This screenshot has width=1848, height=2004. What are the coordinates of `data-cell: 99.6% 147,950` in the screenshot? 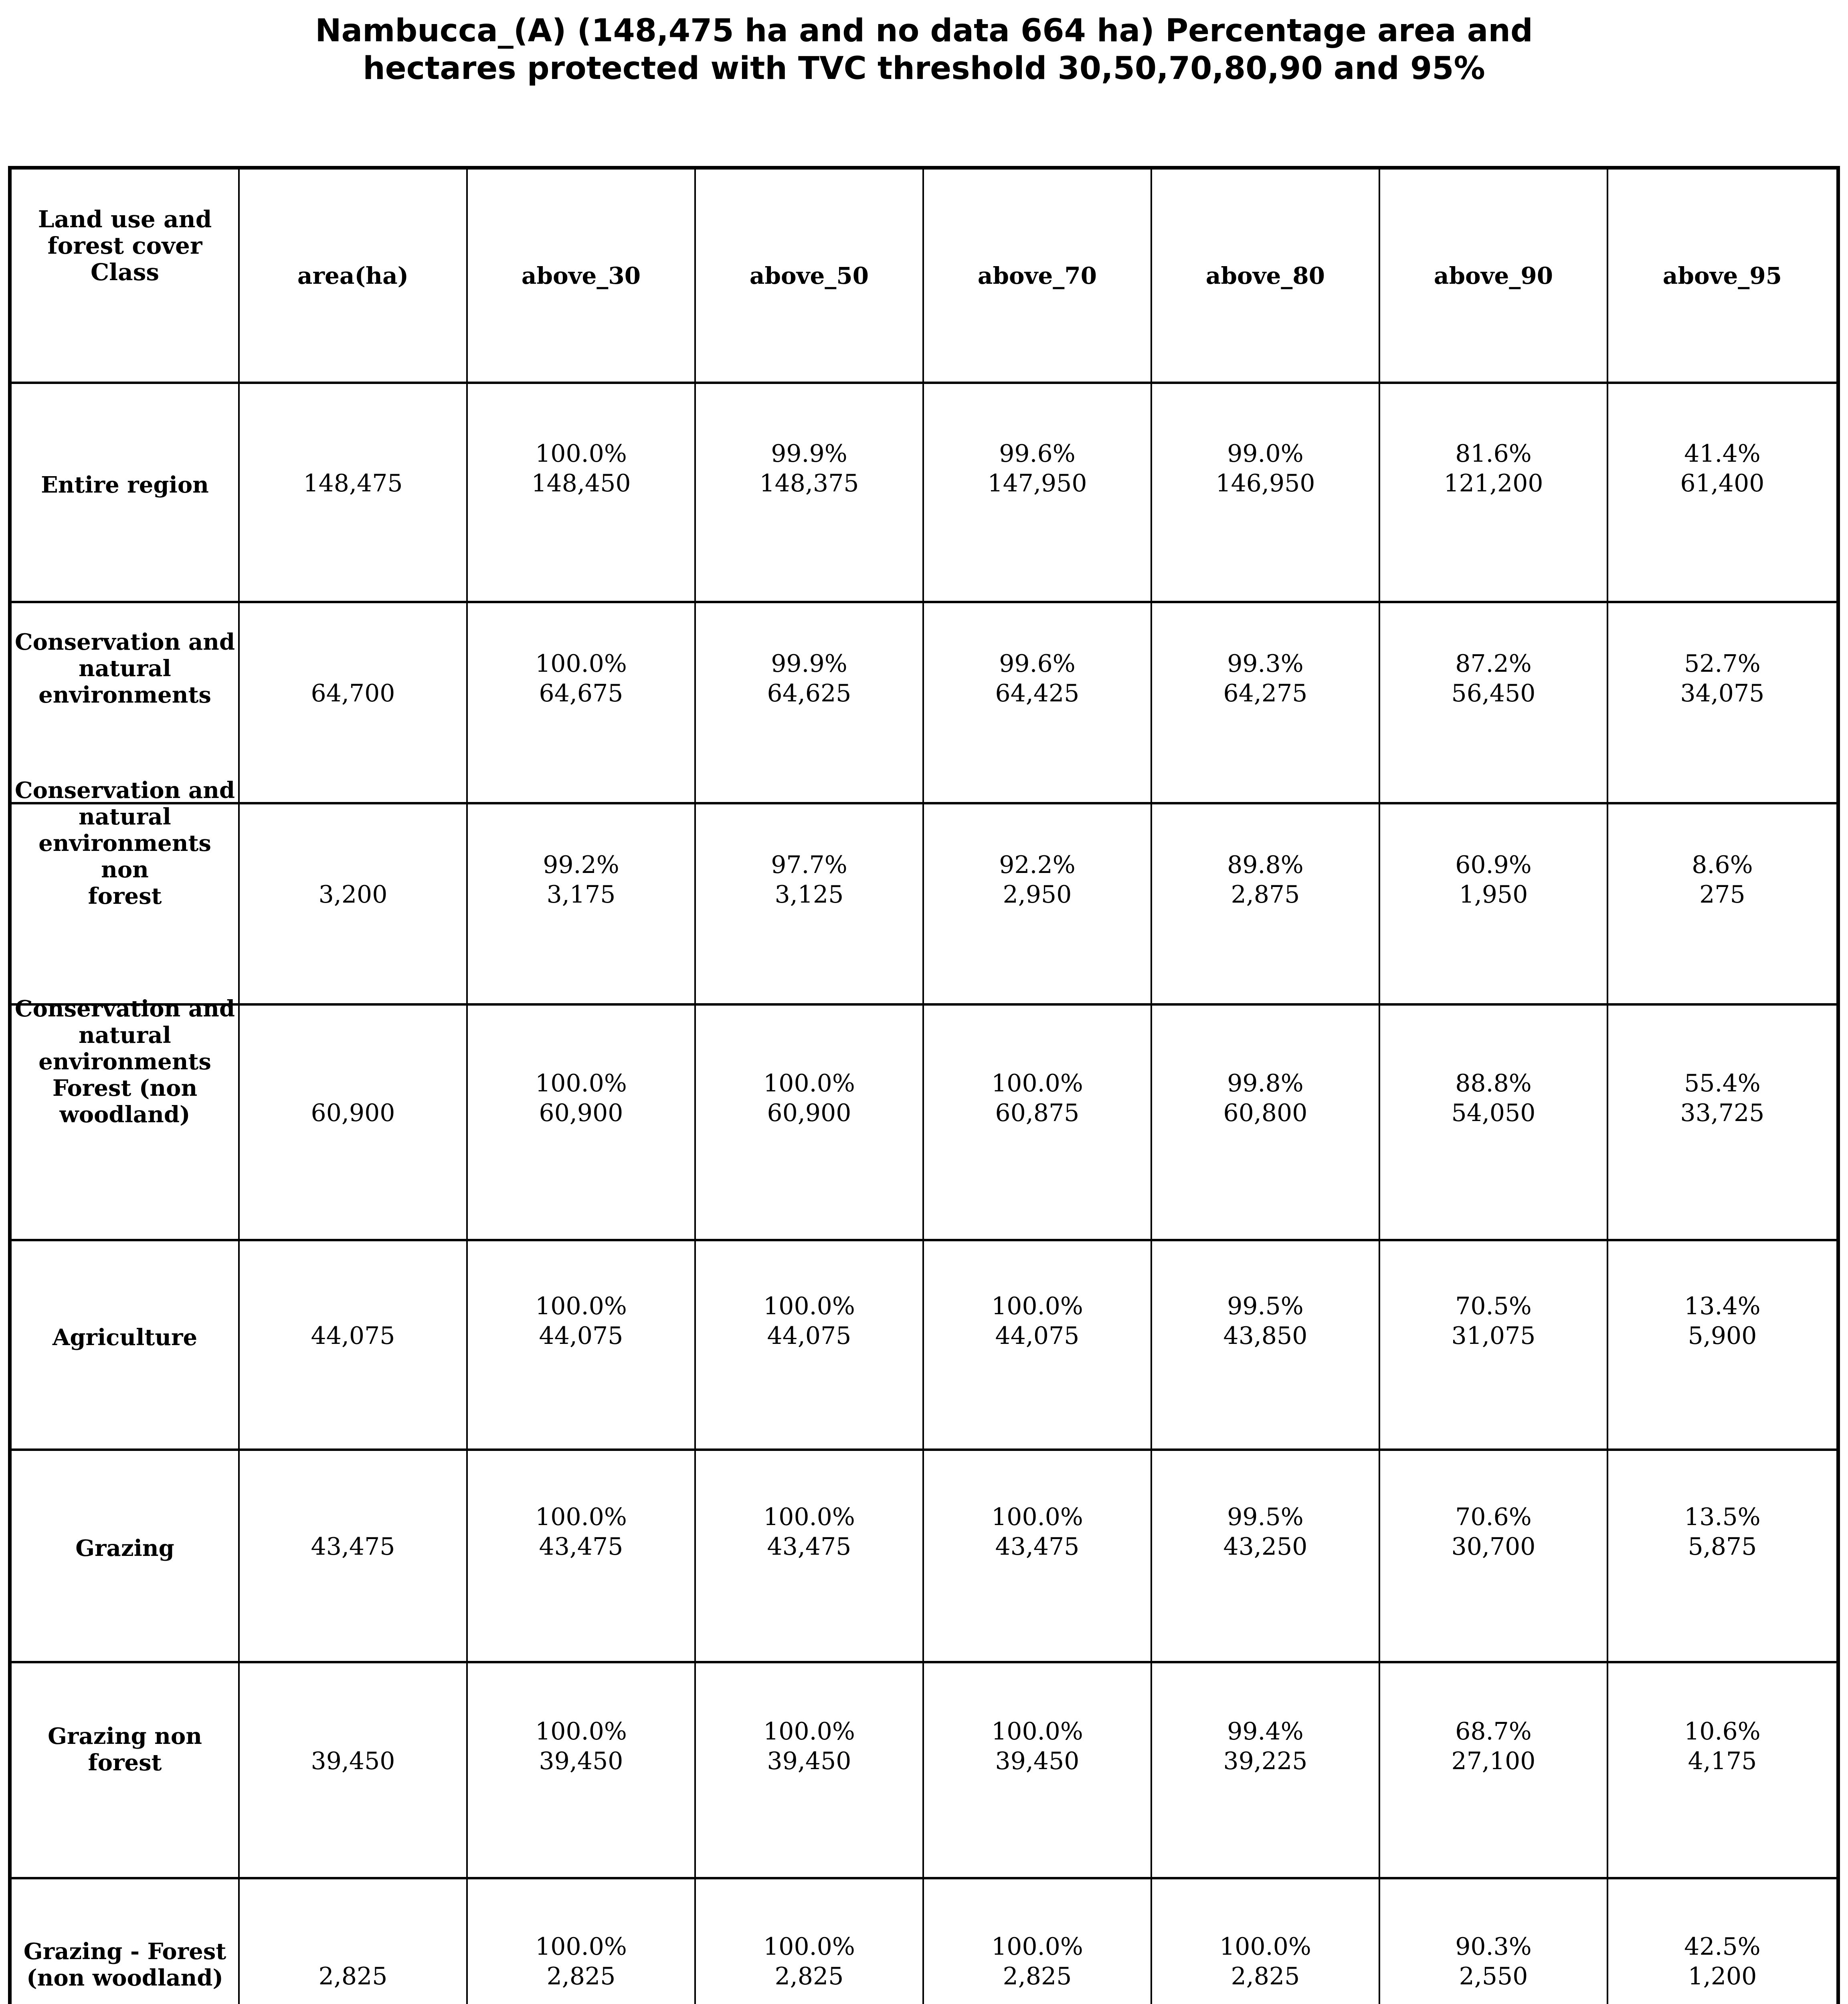 It's located at (1038, 494).